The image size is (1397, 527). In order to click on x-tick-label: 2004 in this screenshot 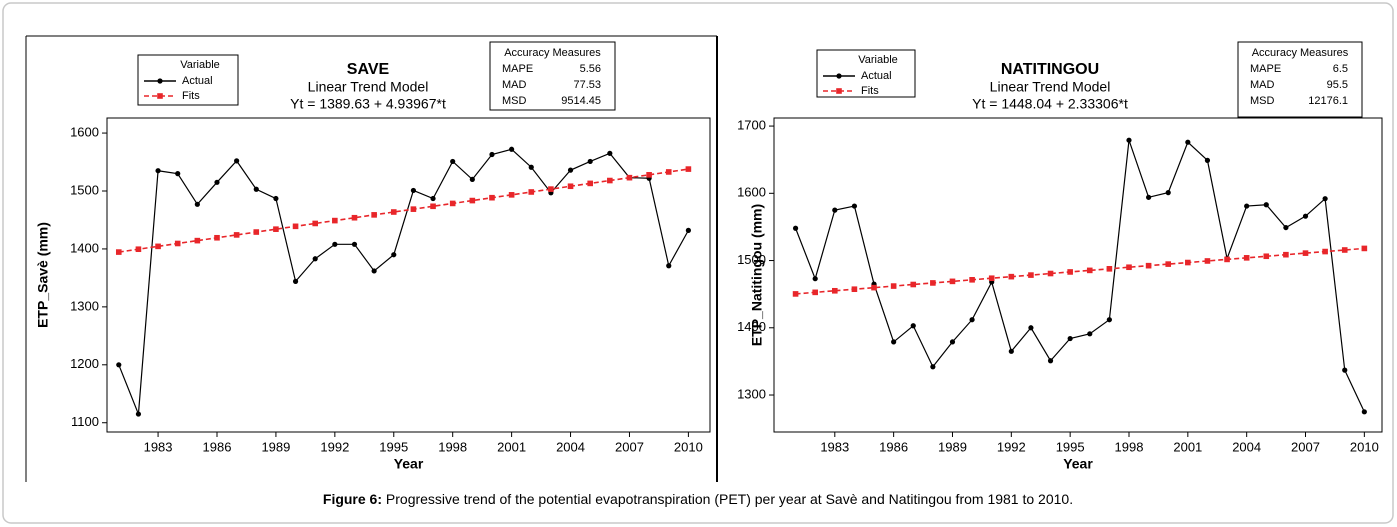, I will do `click(1246, 446)`.